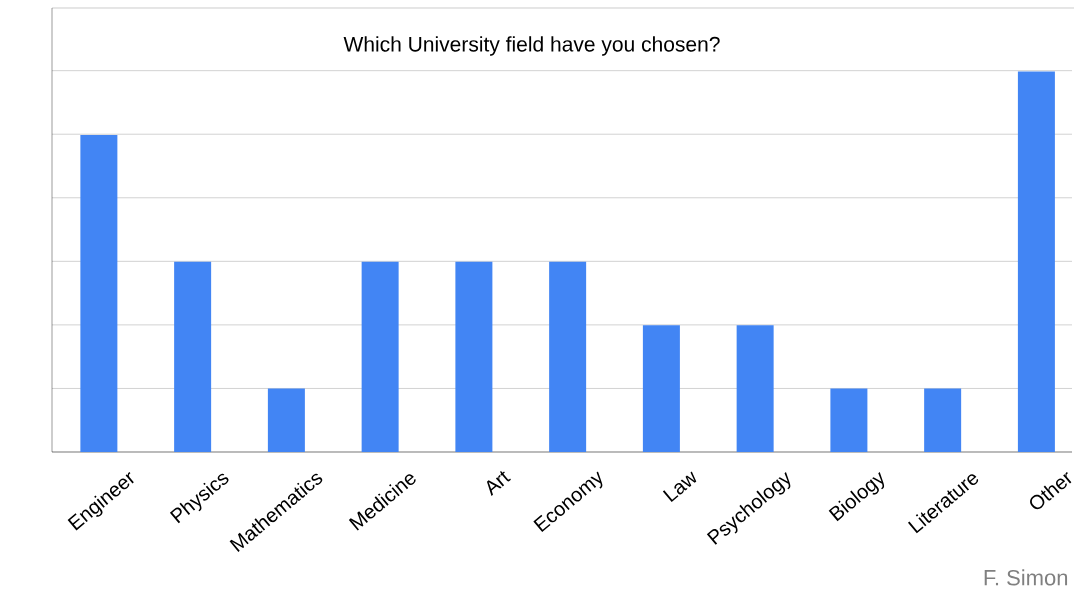  I want to click on chart-title: Which University field have you chosen?, so click(531, 46).